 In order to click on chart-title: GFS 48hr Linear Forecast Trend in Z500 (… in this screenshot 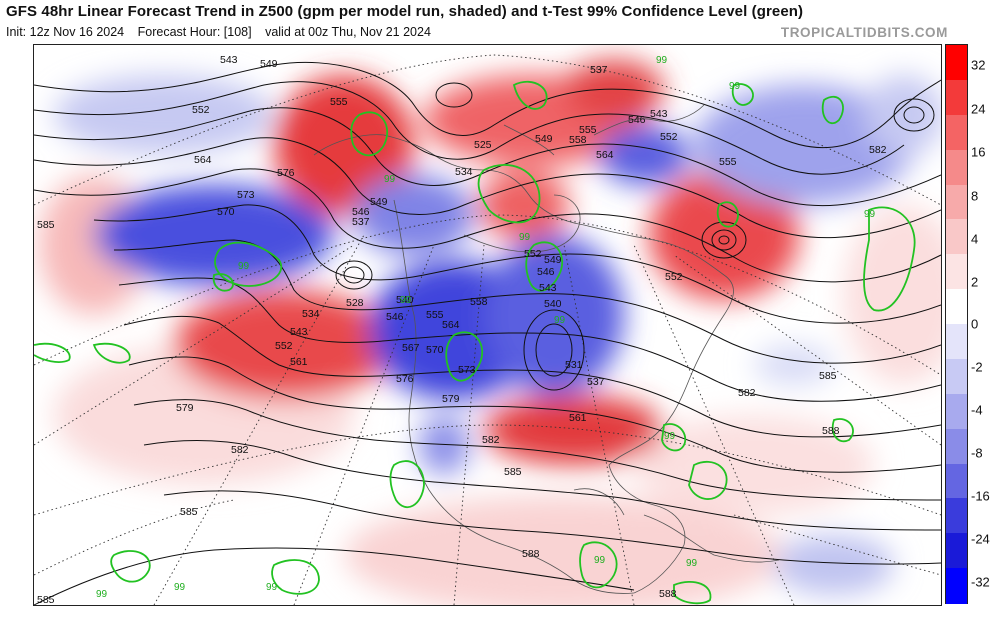, I will do `click(405, 11)`.